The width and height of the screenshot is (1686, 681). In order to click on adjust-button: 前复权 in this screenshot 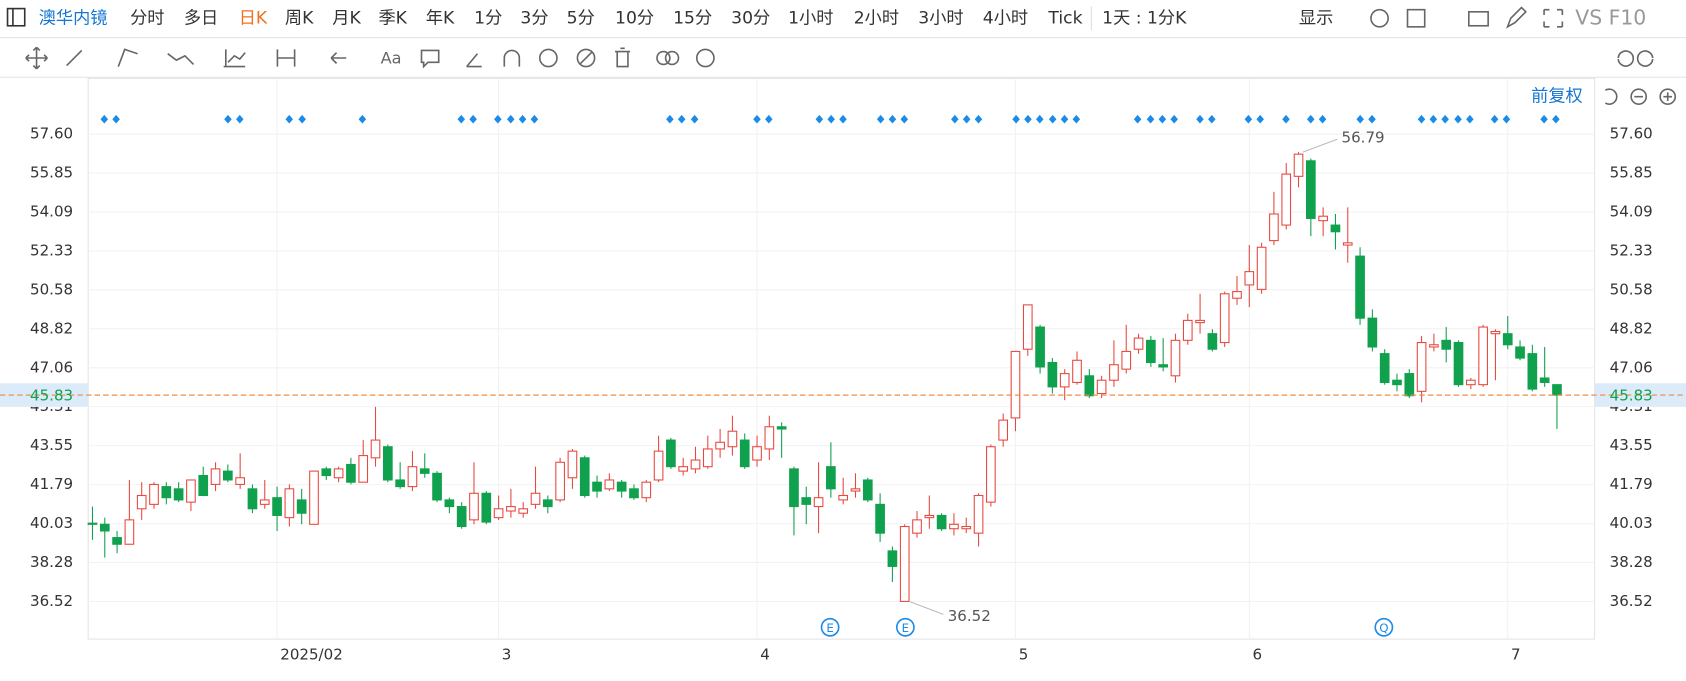, I will do `click(1557, 97)`.